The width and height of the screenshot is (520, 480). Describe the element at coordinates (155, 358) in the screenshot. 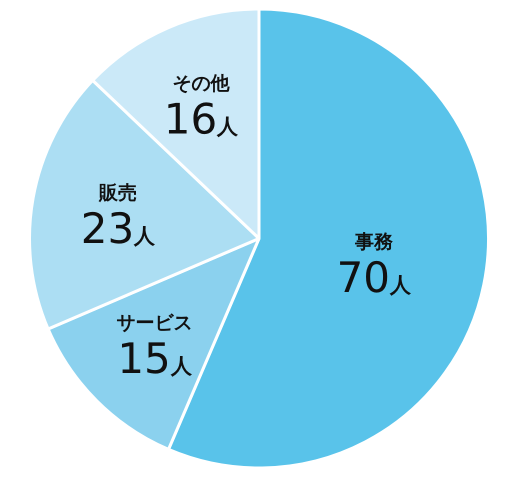

I see `data-label: 15人` at that location.